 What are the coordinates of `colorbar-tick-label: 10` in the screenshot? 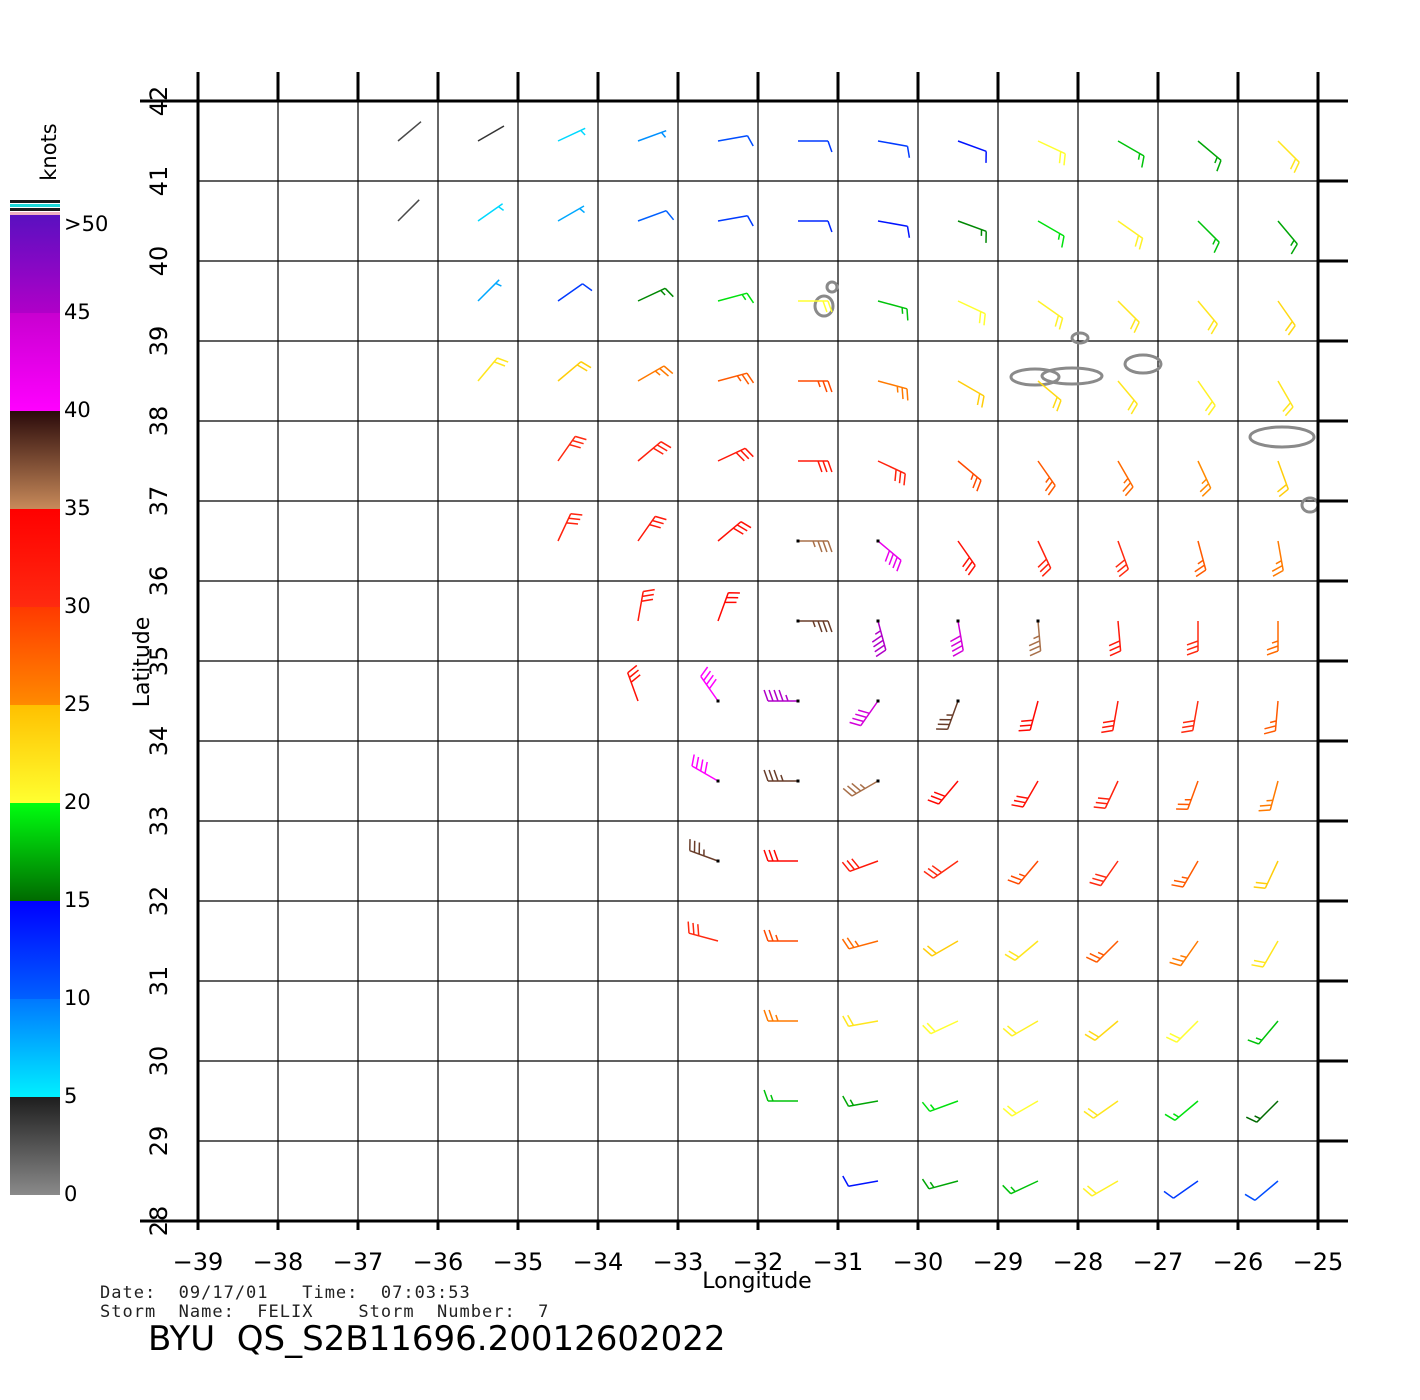 It's located at (77, 998).